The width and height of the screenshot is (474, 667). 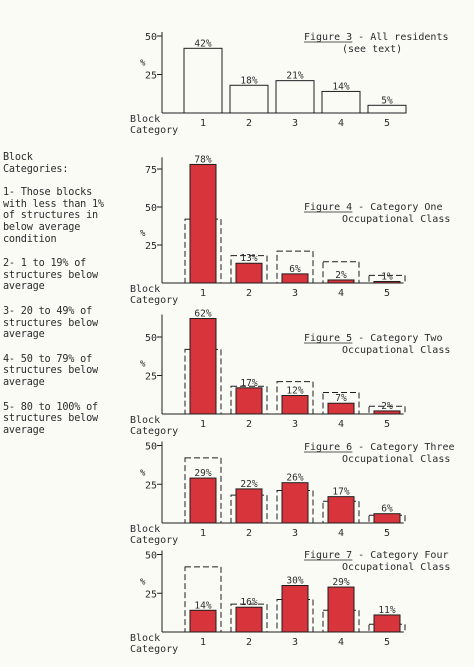 I want to click on legend-item-4: 4- 50 to 79% of structures below average, so click(x=61, y=371).